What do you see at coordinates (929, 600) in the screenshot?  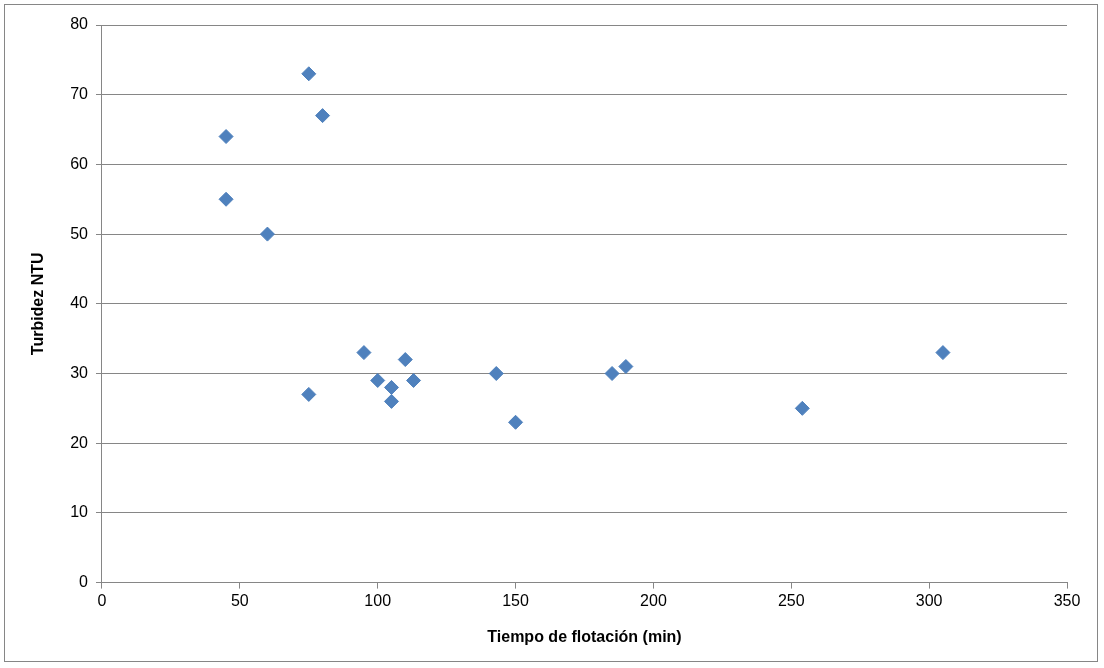 I see `x-tick-label: 300` at bounding box center [929, 600].